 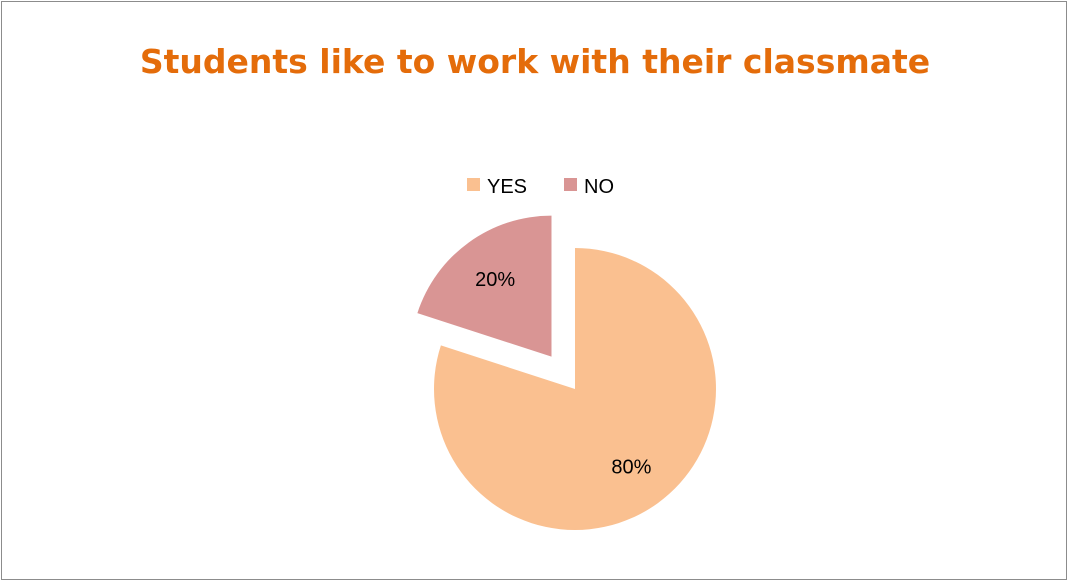 I want to click on data-label-no: 20%, so click(x=495, y=280).